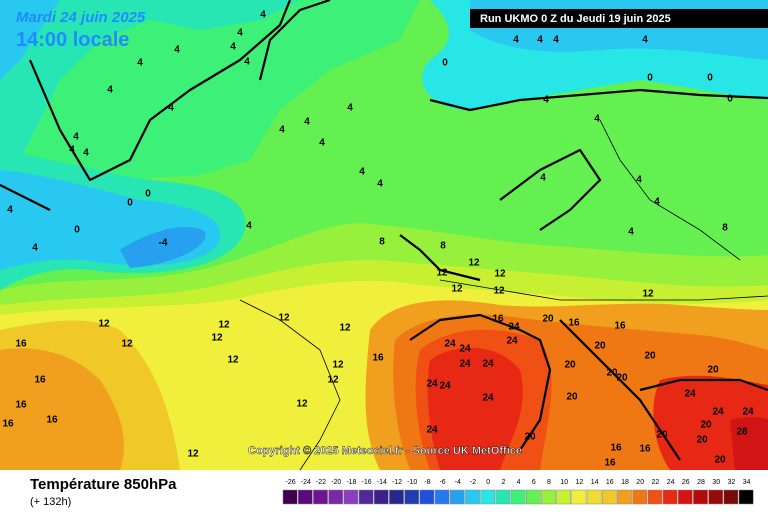  Describe the element at coordinates (732, 482) in the screenshot. I see `colorbar-label: 32` at that location.